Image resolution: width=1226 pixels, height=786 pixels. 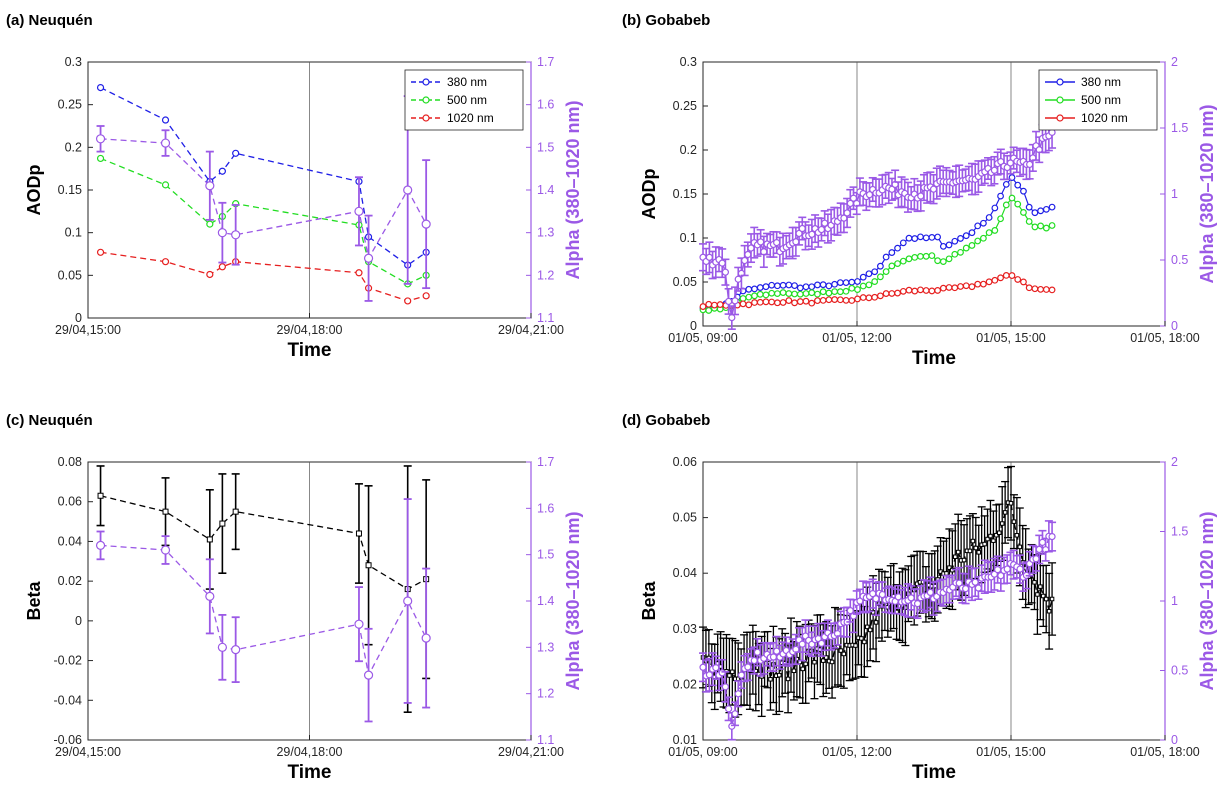 I want to click on x-tick-label: 01/05, 12:00, so click(x=857, y=338).